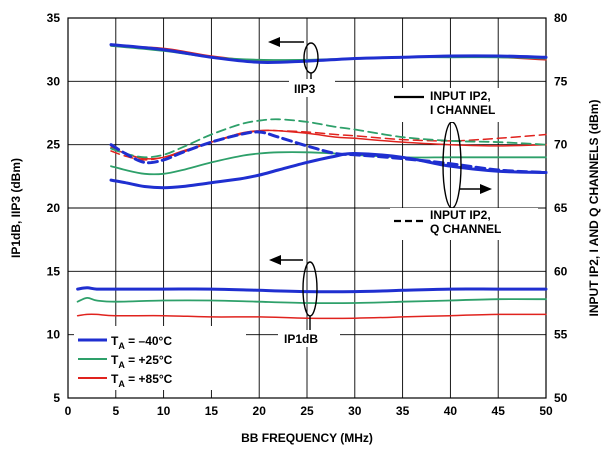  I want to click on y-right-tick-label: 60, so click(561, 271).